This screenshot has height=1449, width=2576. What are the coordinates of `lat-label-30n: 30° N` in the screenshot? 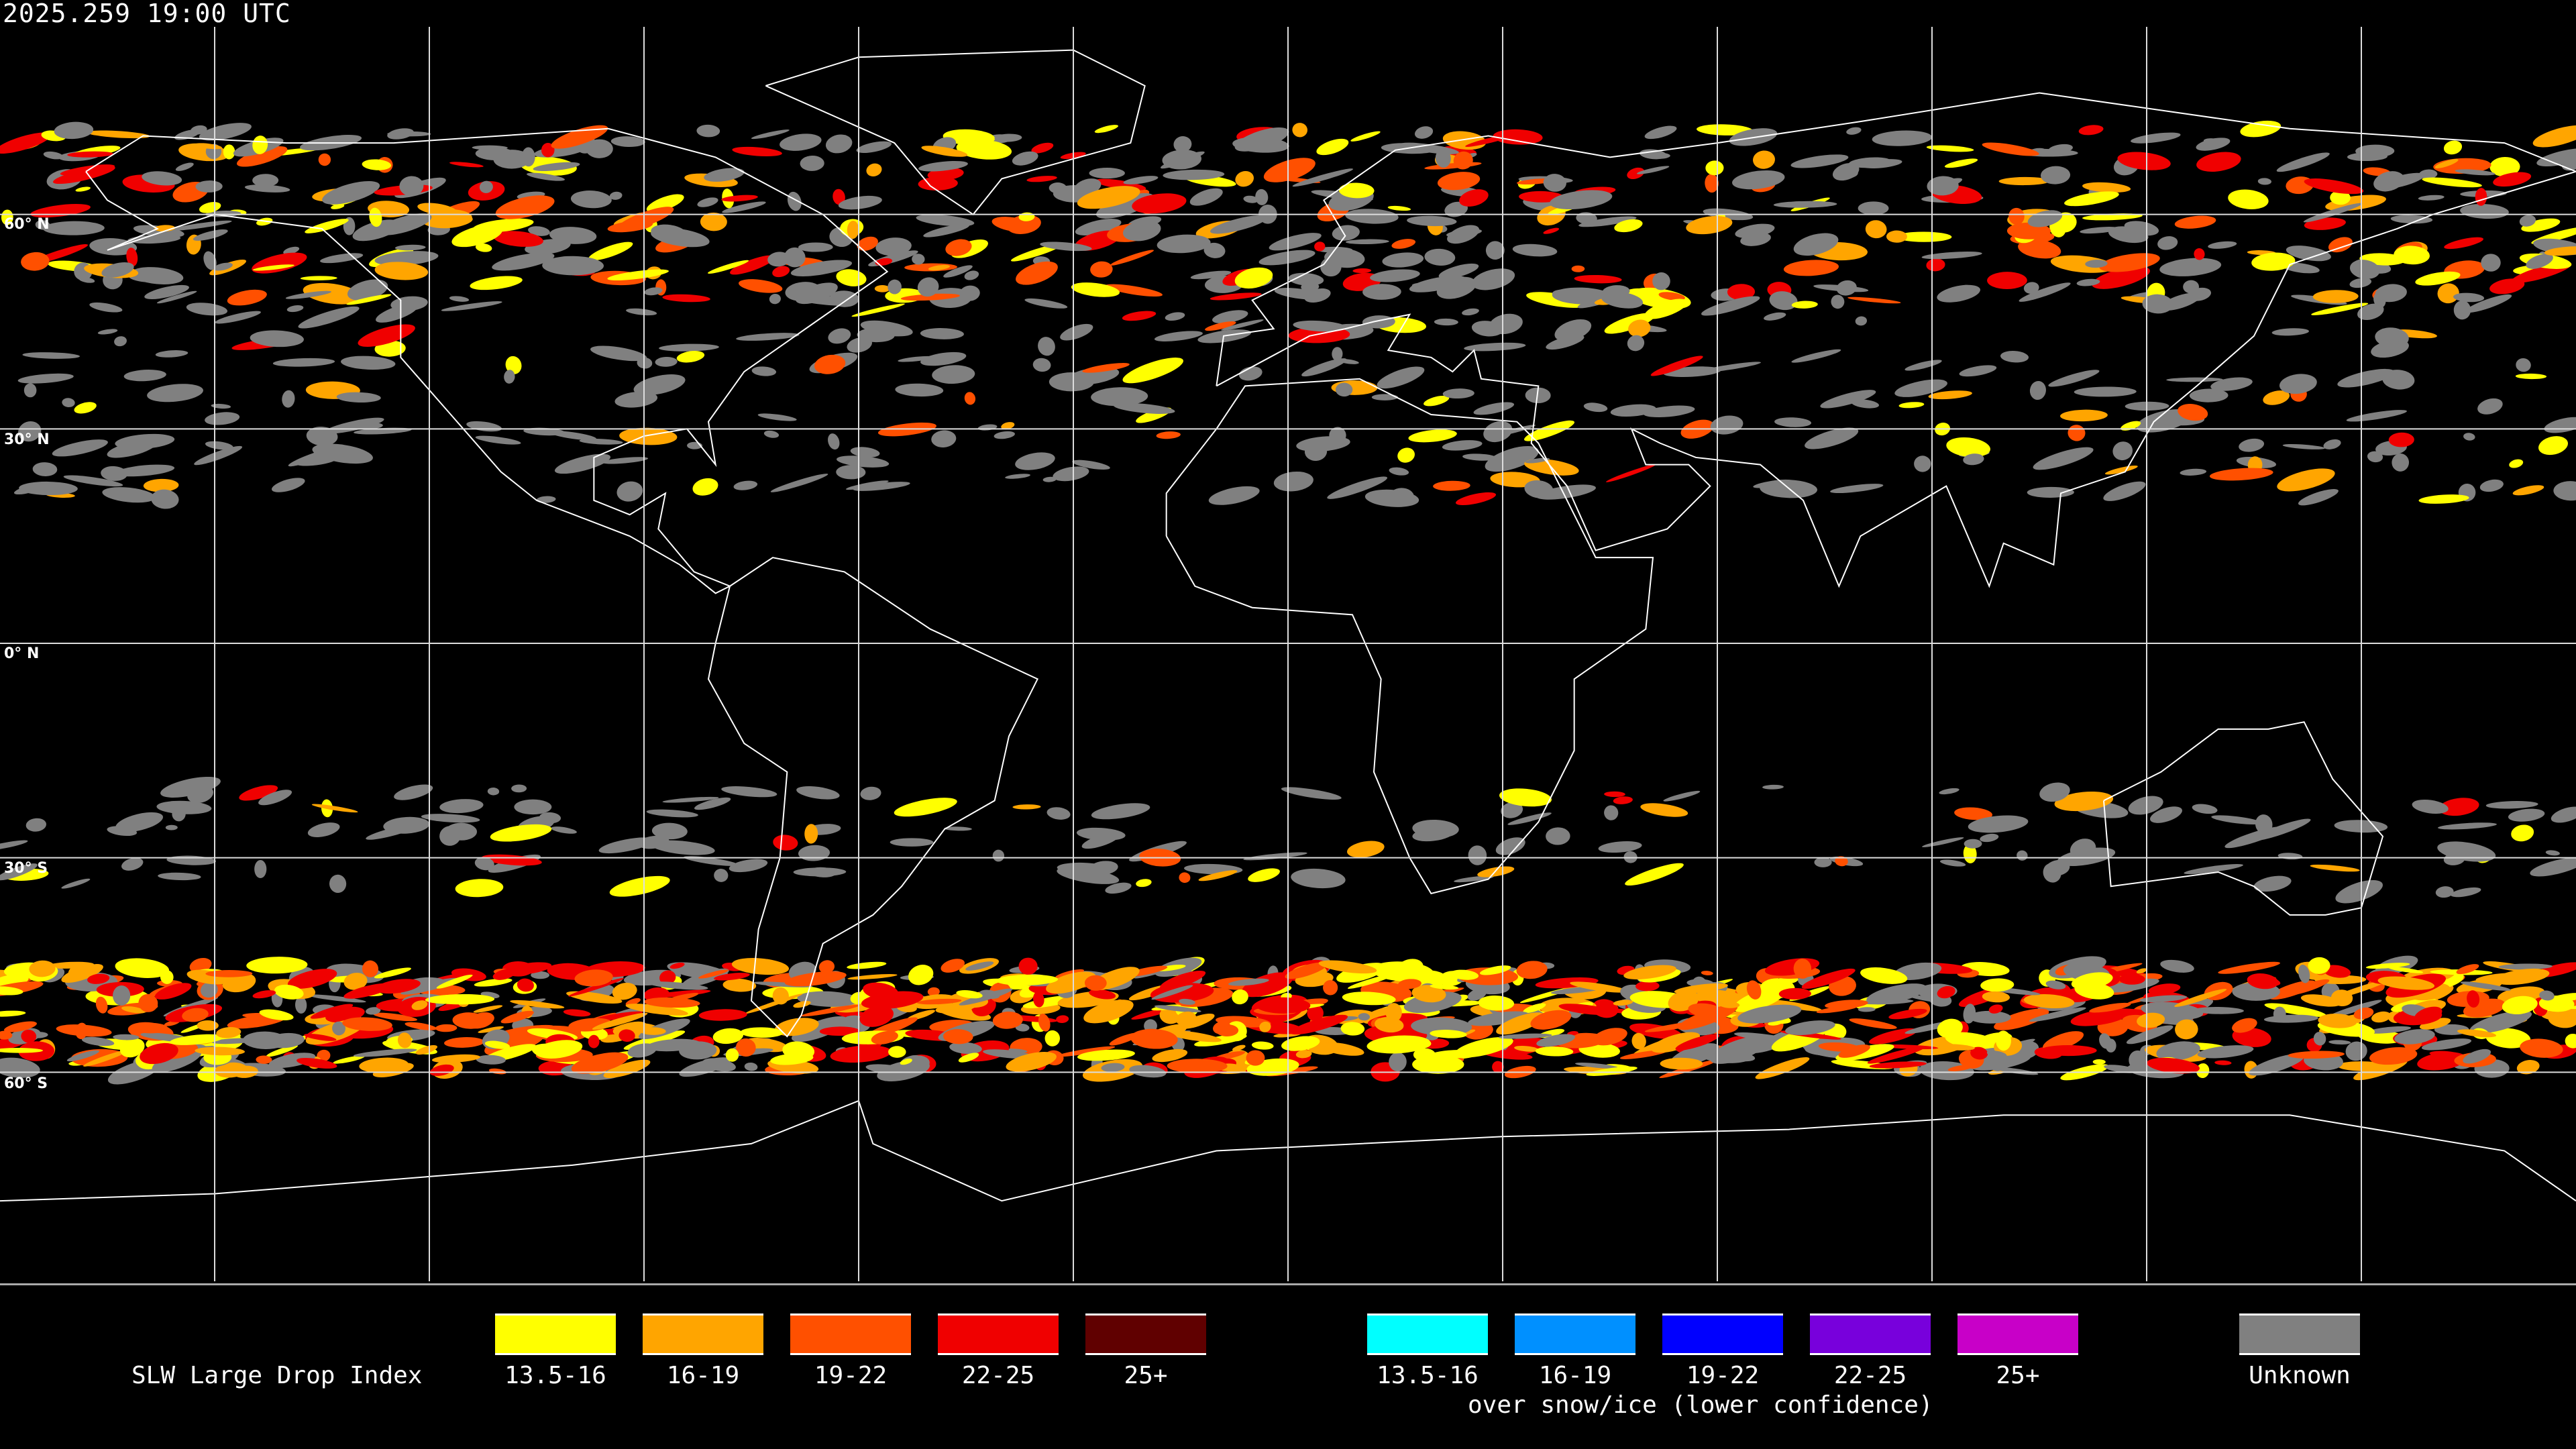 It's located at (27, 439).